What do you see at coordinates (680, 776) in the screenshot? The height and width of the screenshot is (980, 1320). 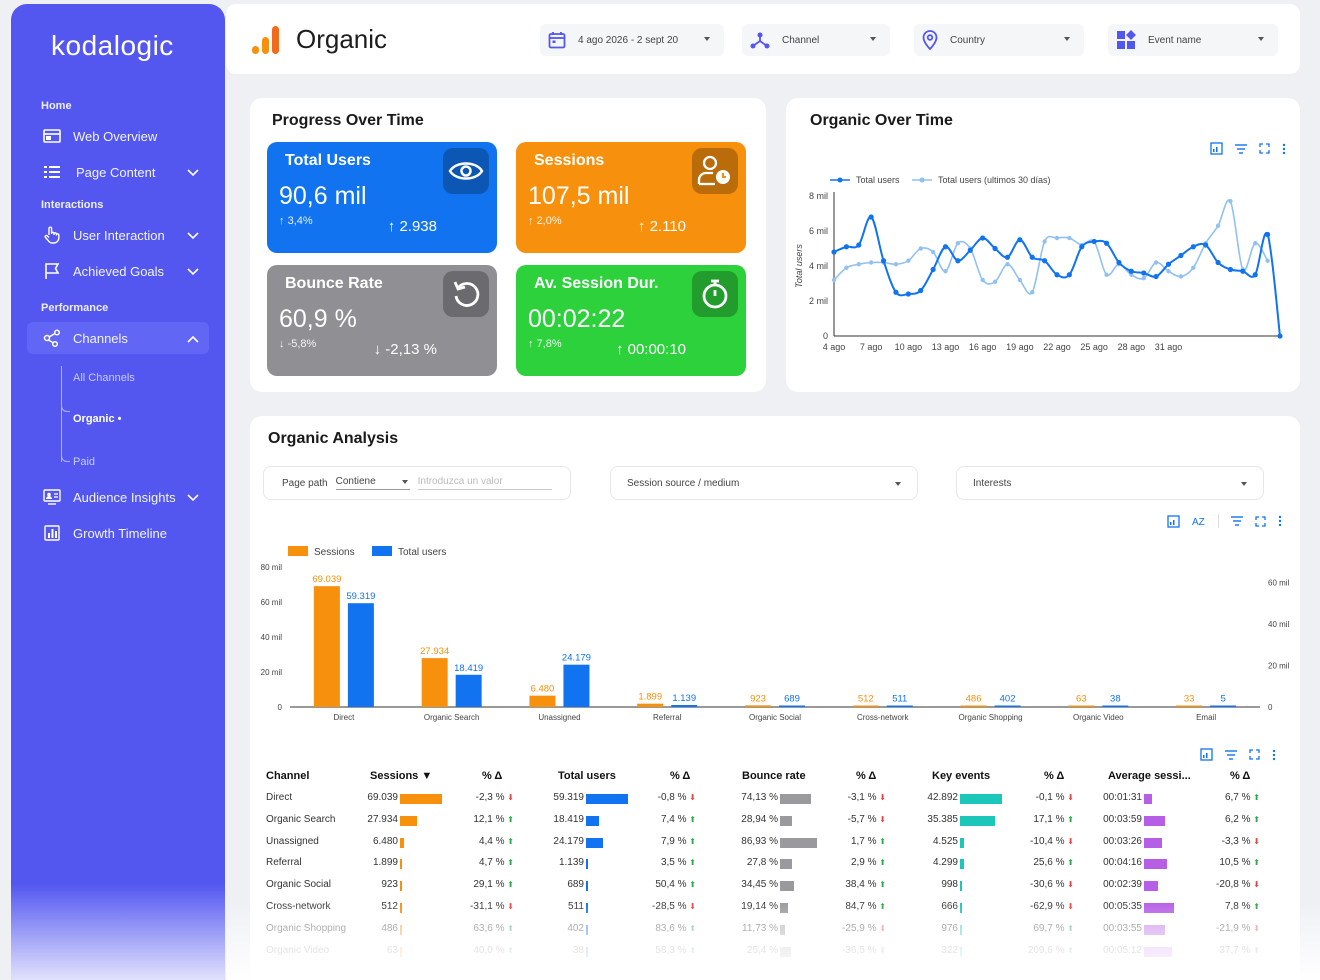 I see `column-header-u-pct: % Δ` at bounding box center [680, 776].